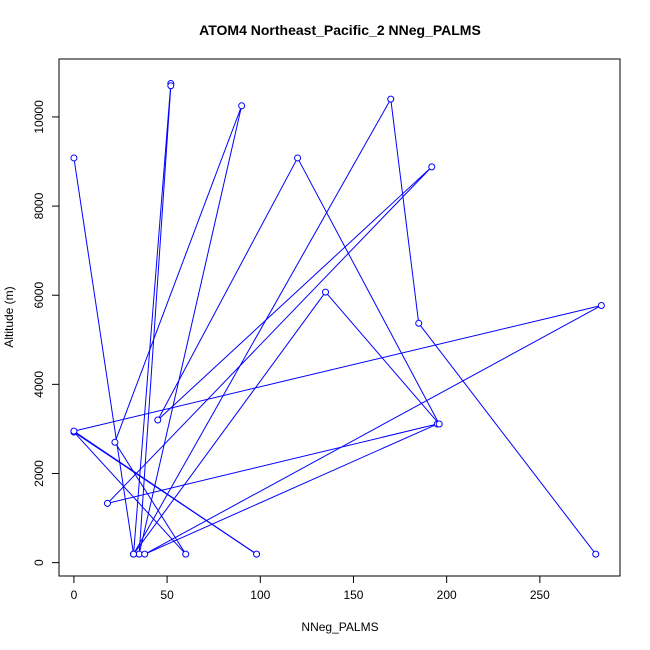 Image resolution: width=650 pixels, height=650 pixels. Describe the element at coordinates (39, 295) in the screenshot. I see `y-tick-label: 6000` at that location.